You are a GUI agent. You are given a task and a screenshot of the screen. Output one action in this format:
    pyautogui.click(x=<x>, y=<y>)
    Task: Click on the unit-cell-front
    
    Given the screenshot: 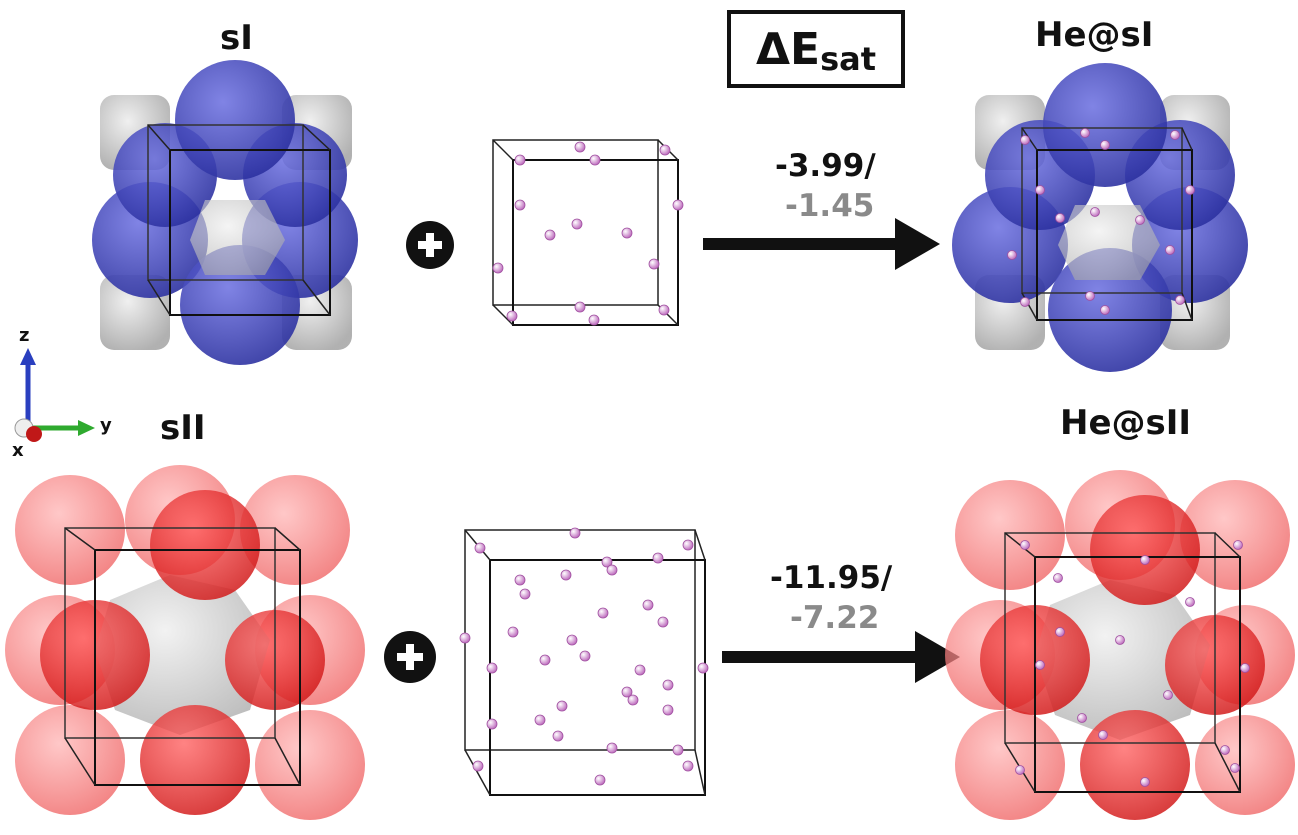 What is the action you would take?
    pyautogui.click(x=250, y=232)
    